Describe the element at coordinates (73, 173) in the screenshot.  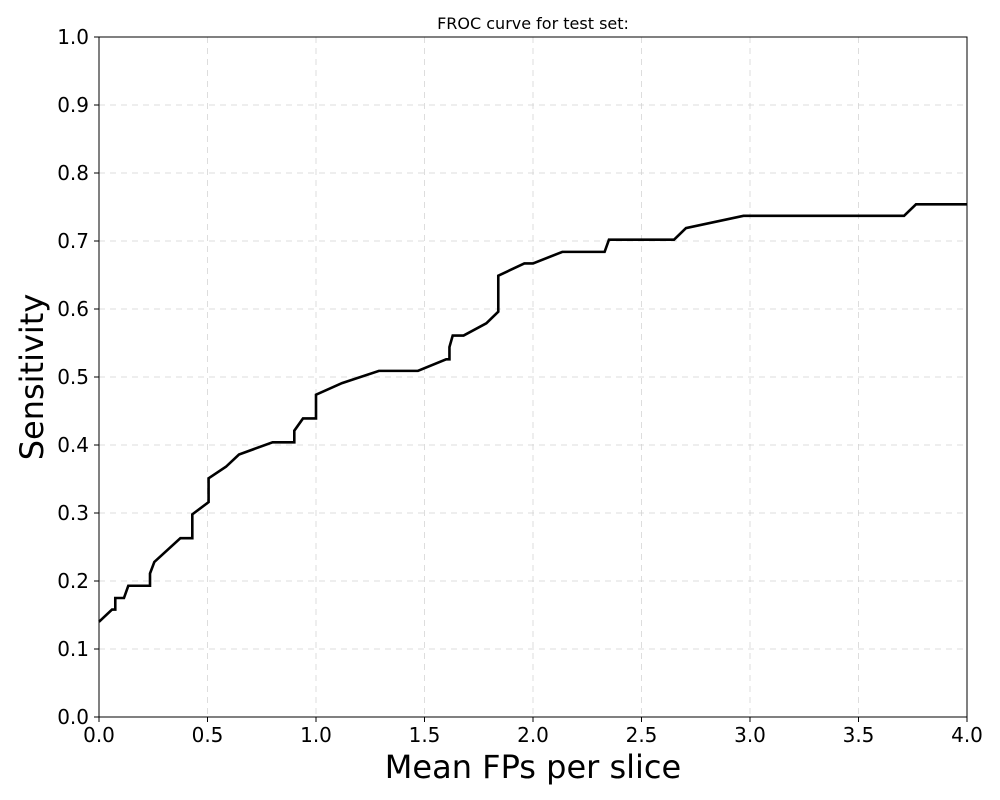
I see `y-tick-label: 0.8` at that location.